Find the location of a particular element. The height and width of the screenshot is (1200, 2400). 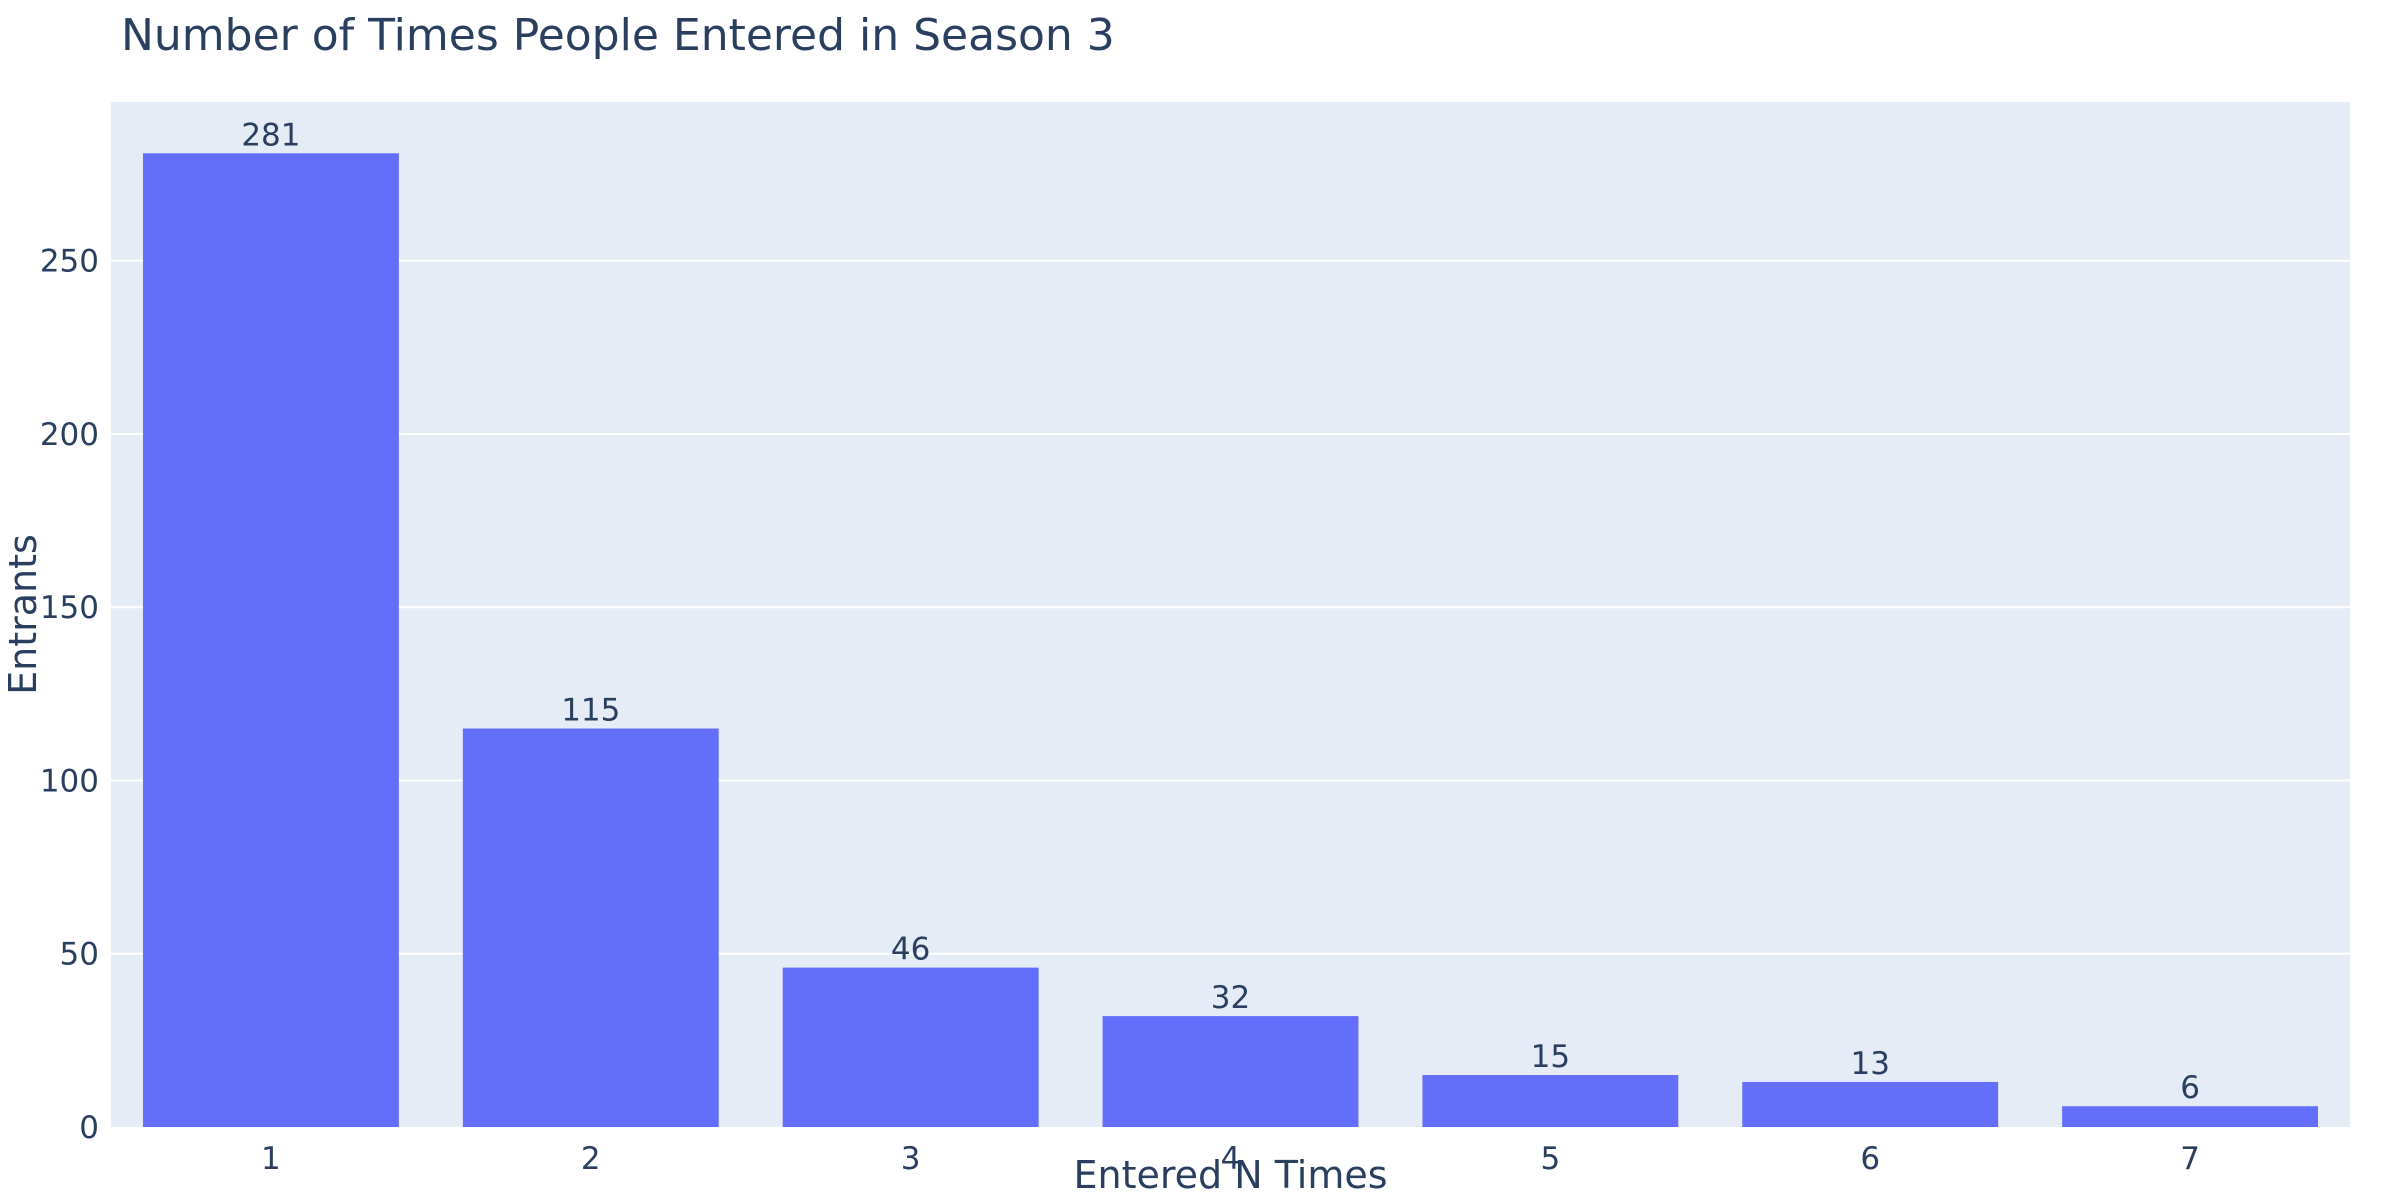

x-tick-label: 3 is located at coordinates (911, 1159).